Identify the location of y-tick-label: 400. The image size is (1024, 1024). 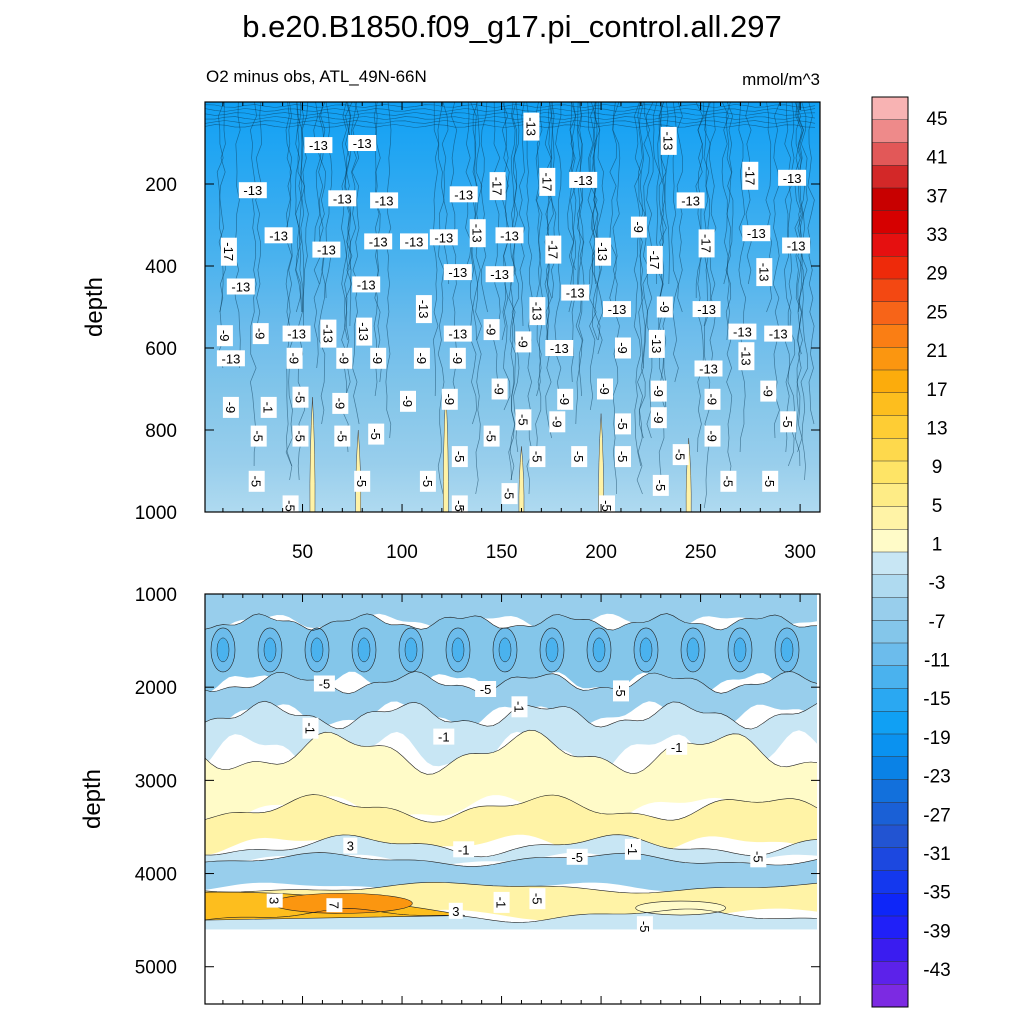
(161, 267).